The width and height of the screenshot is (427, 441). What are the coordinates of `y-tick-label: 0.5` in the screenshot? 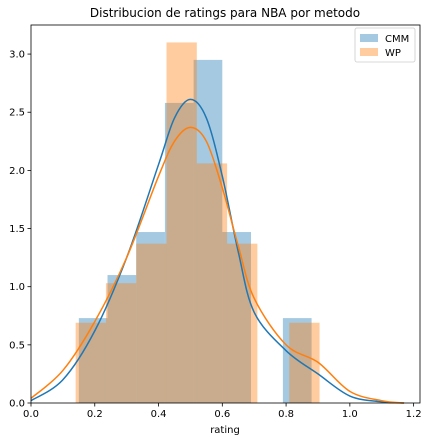 It's located at (17, 345).